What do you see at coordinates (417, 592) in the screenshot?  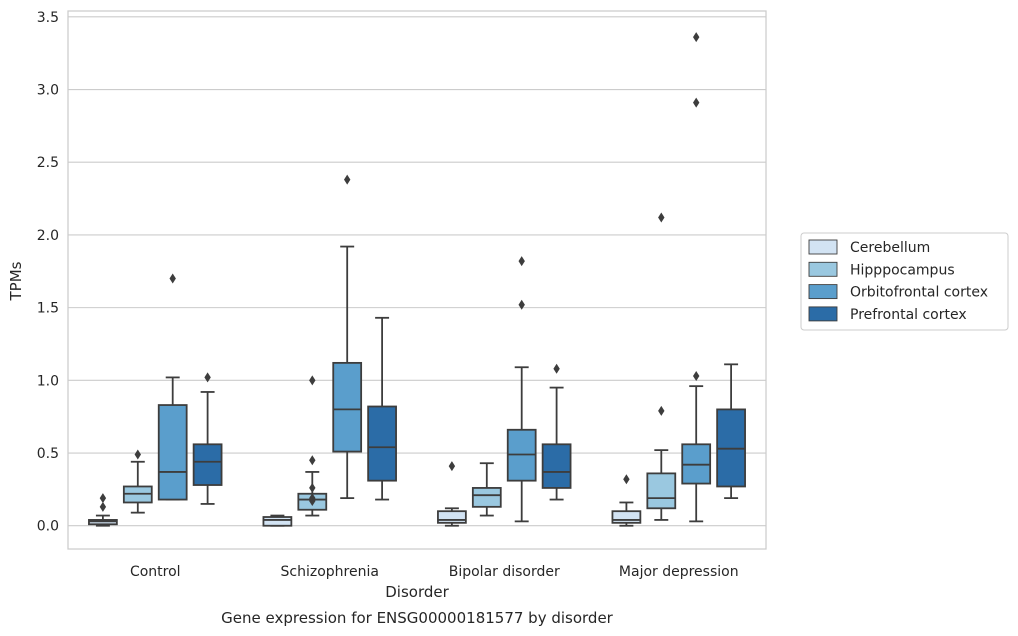 I see `x-axis-title: Disorder` at bounding box center [417, 592].